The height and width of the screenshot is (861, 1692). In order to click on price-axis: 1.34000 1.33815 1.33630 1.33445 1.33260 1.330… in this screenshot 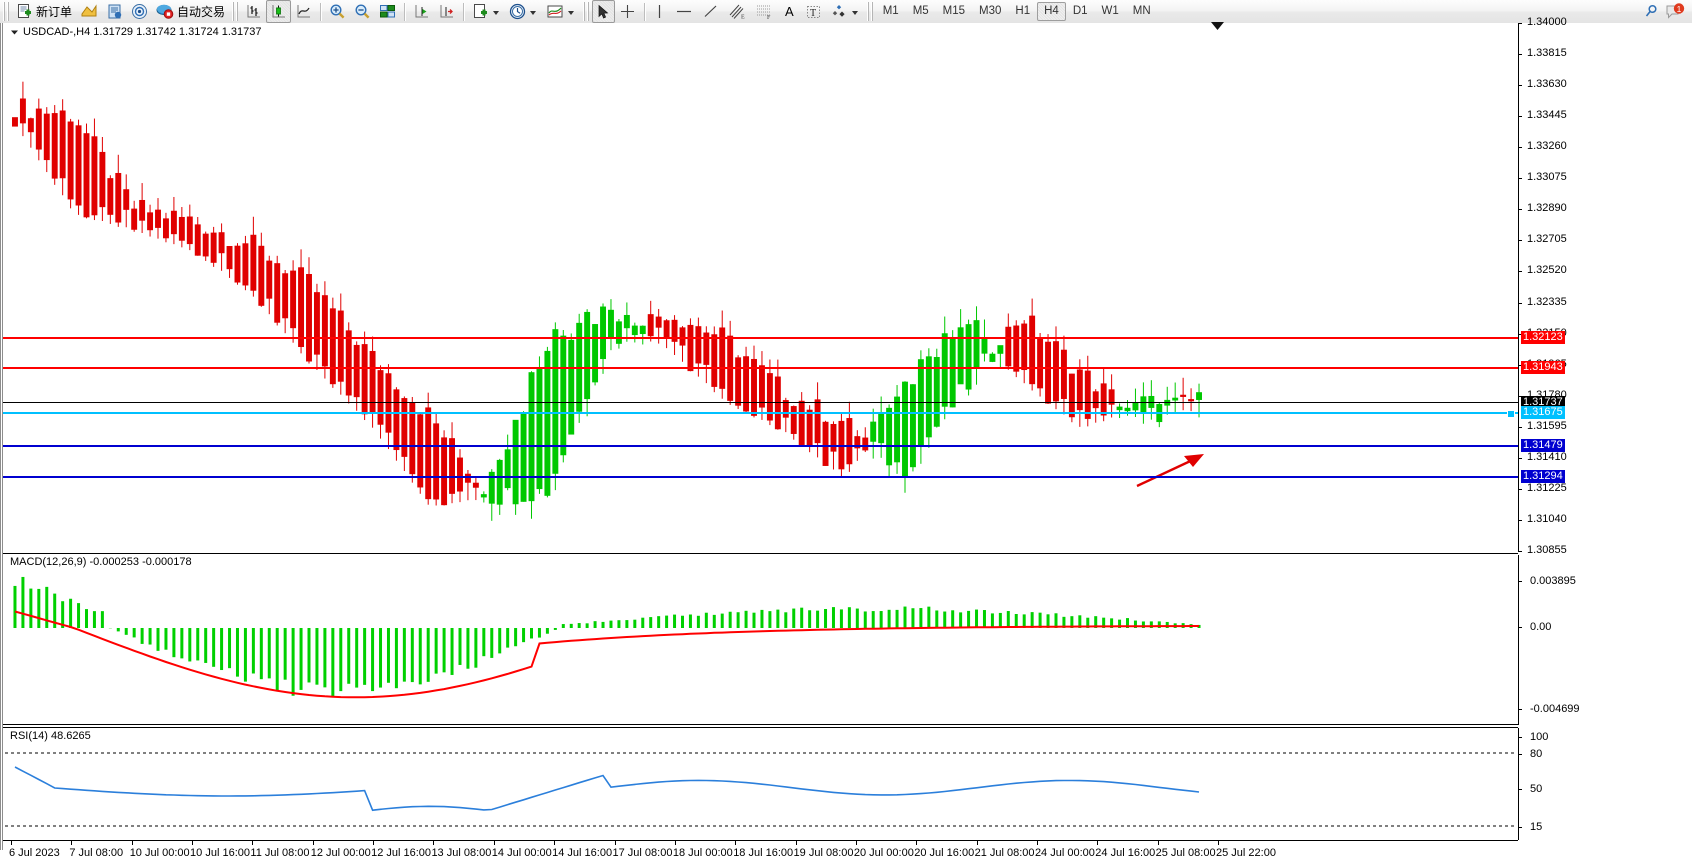, I will do `click(1605, 286)`.